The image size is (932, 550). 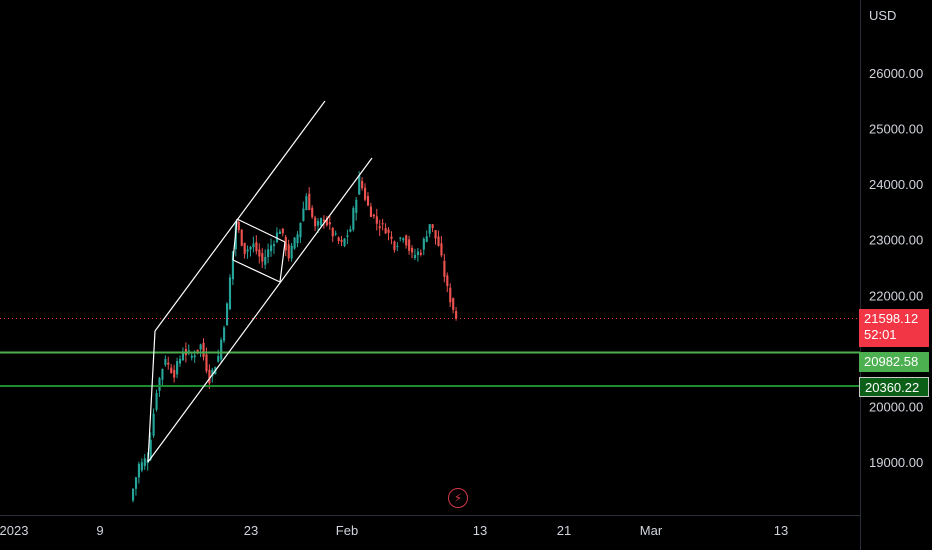 I want to click on price-tick-label: 26000.00, so click(x=896, y=73).